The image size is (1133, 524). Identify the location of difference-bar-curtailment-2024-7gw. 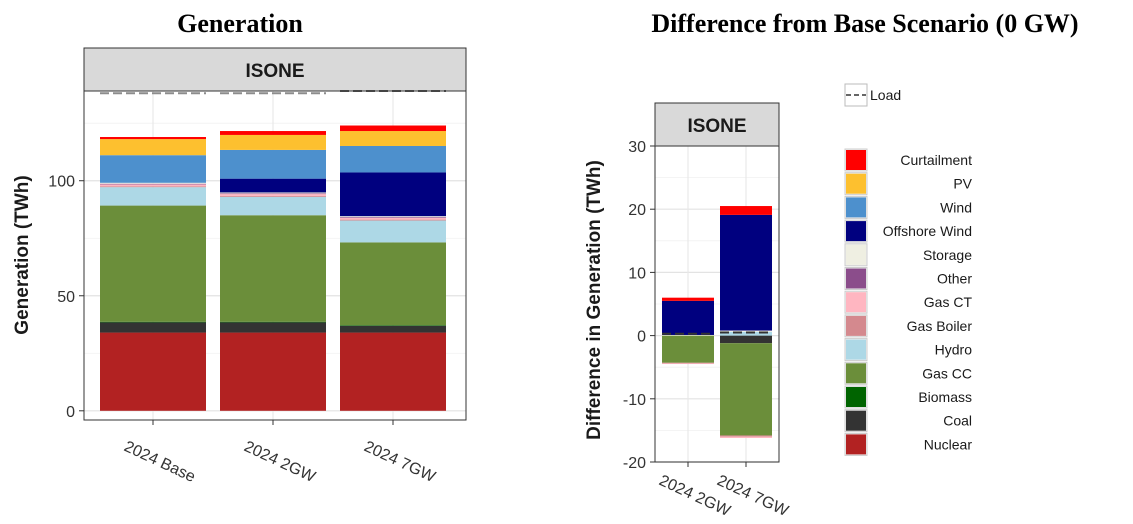
(746, 210).